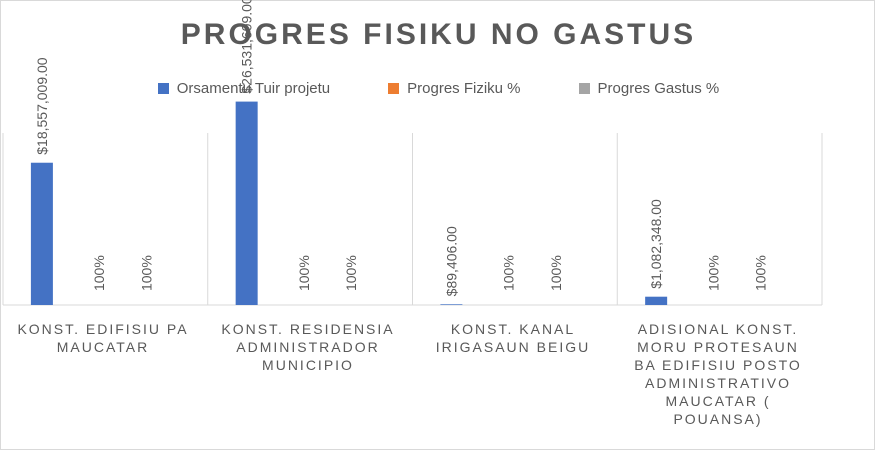  What do you see at coordinates (304, 273) in the screenshot?
I see `data-label-2-2: 100%` at bounding box center [304, 273].